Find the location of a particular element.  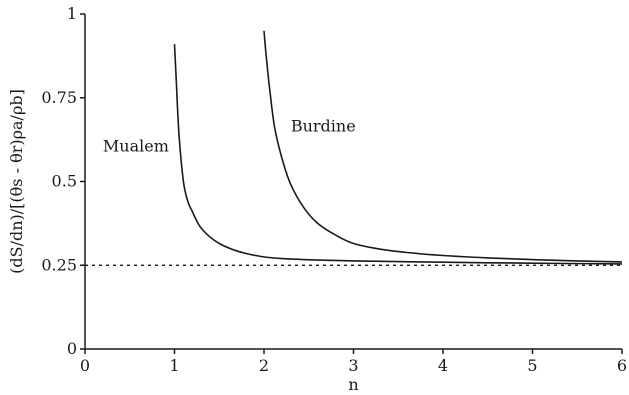

x-axis-title: n is located at coordinates (353, 384).